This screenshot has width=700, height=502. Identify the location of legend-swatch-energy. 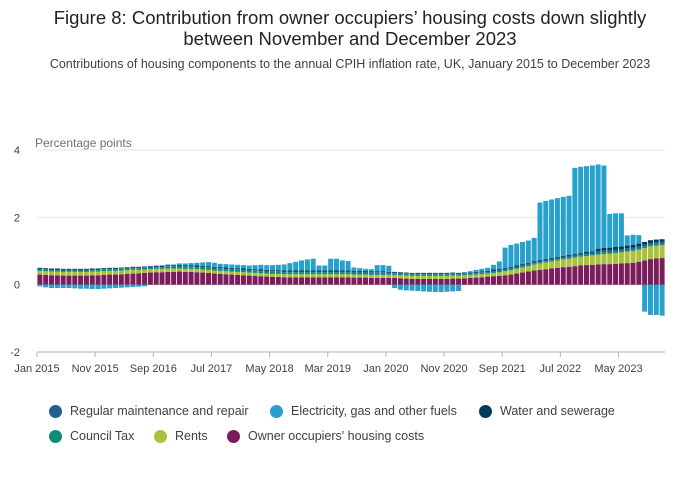
(276, 411).